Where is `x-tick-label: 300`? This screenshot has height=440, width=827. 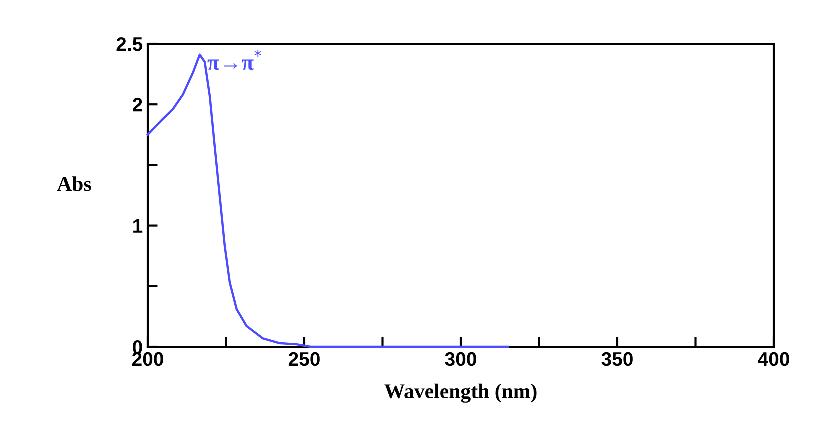 x-tick-label: 300 is located at coordinates (460, 359).